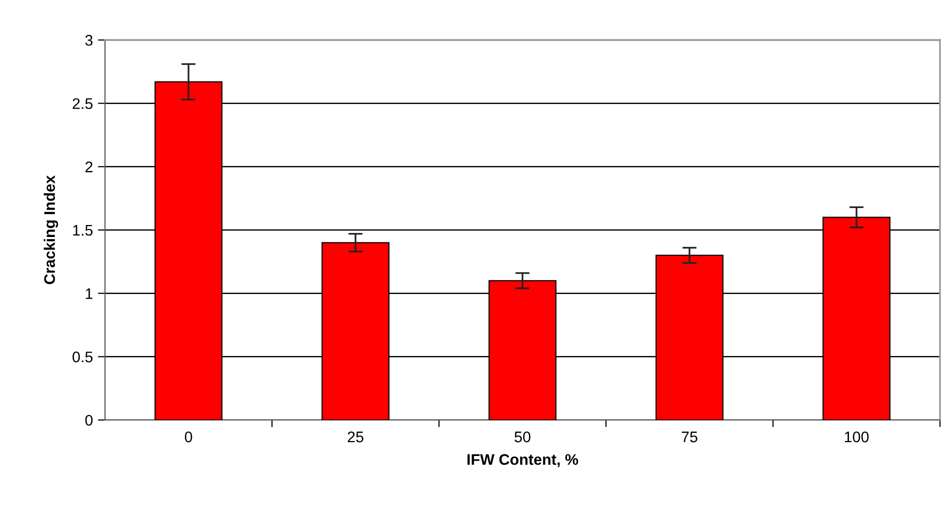  What do you see at coordinates (89, 420) in the screenshot?
I see `y-tick-label: 0` at bounding box center [89, 420].